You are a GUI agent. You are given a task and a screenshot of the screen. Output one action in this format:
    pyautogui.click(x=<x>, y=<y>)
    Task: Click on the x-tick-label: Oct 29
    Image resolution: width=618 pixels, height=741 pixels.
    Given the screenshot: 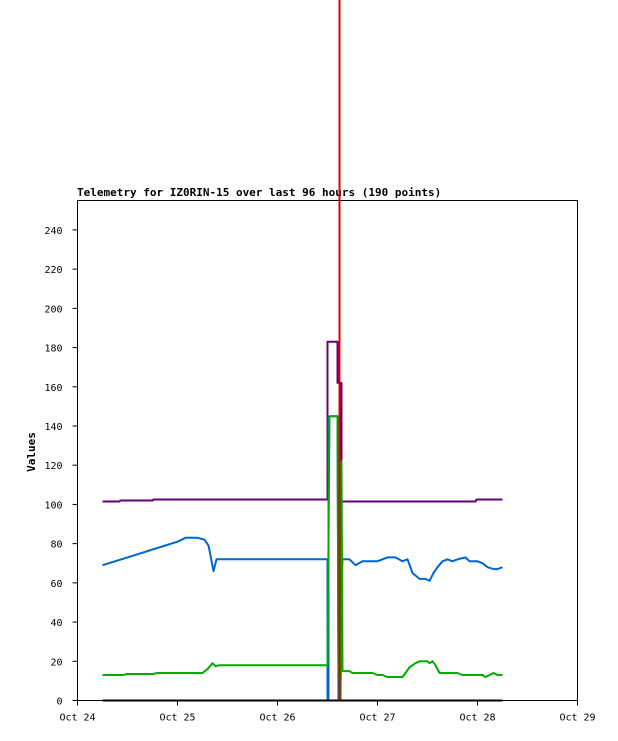 What is the action you would take?
    pyautogui.click(x=577, y=718)
    